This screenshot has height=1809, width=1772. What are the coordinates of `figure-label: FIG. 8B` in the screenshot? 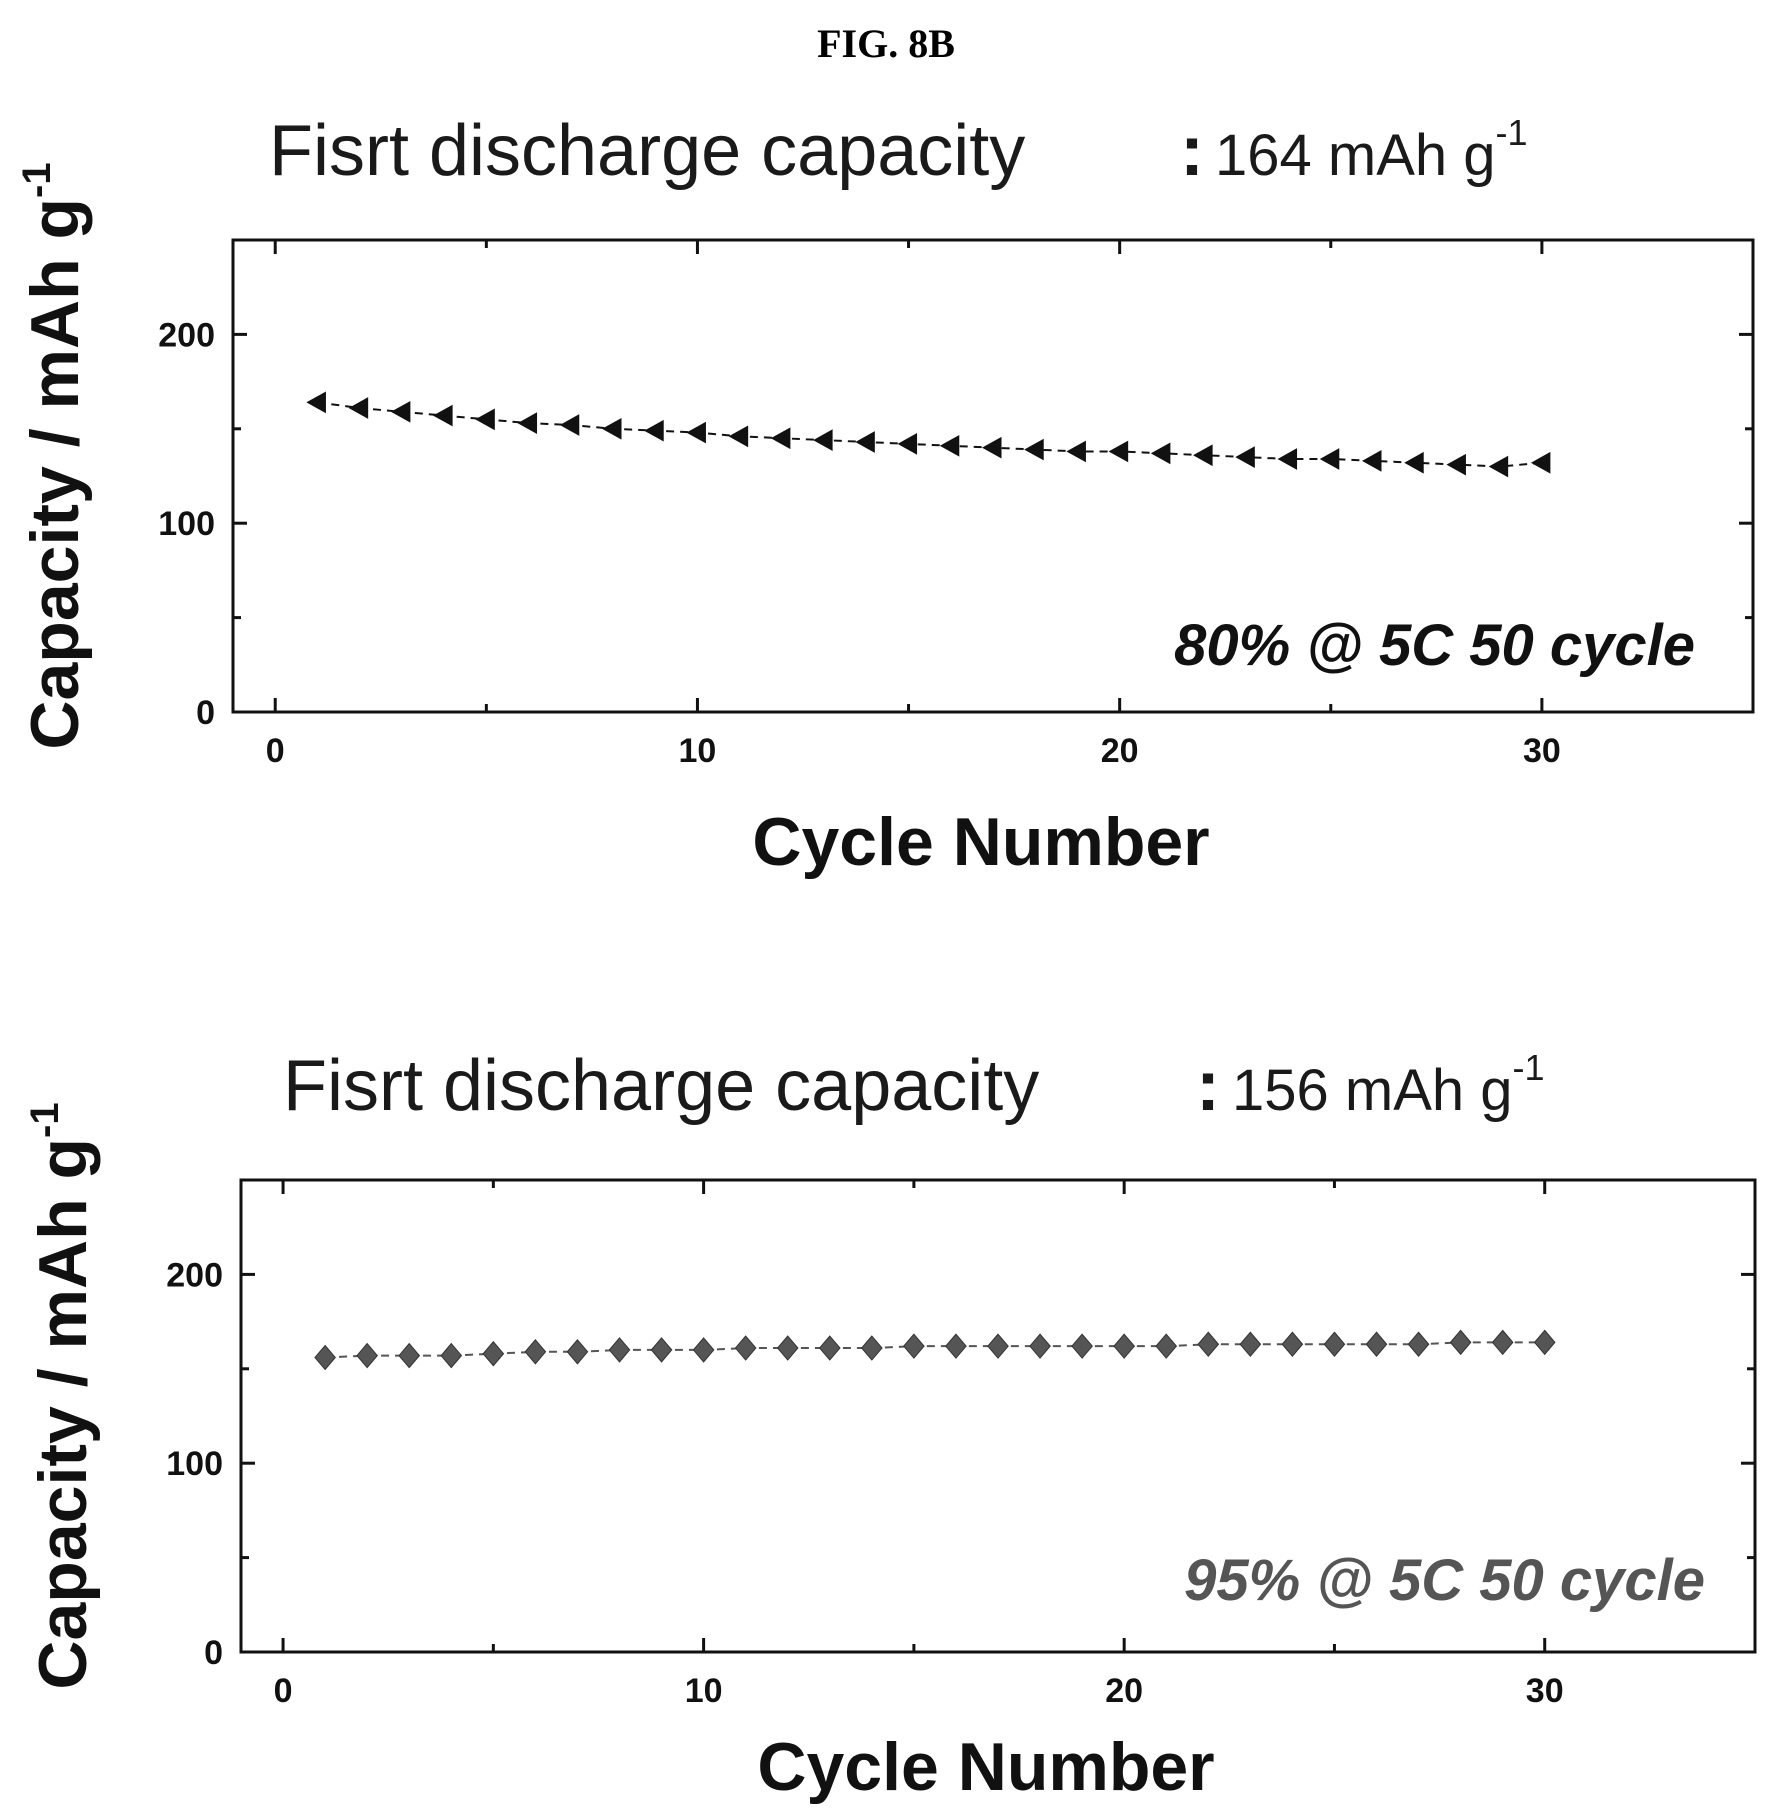 It's located at (886, 43).